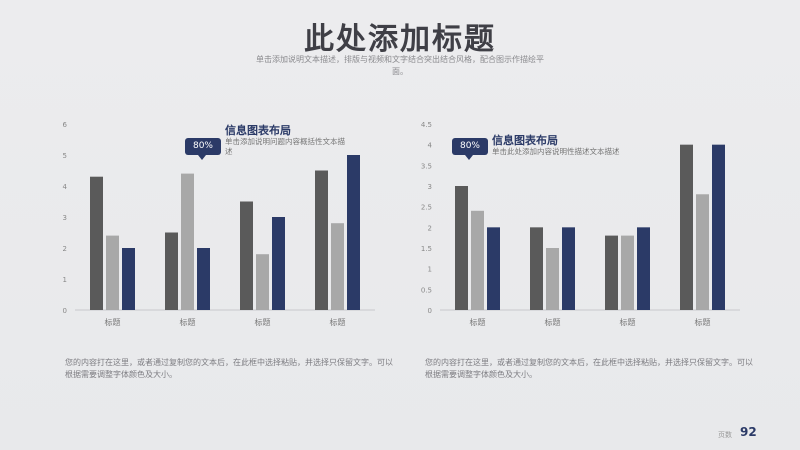 The width and height of the screenshot is (800, 450). Describe the element at coordinates (426, 290) in the screenshot. I see `y-tick-label: 0.5` at that location.